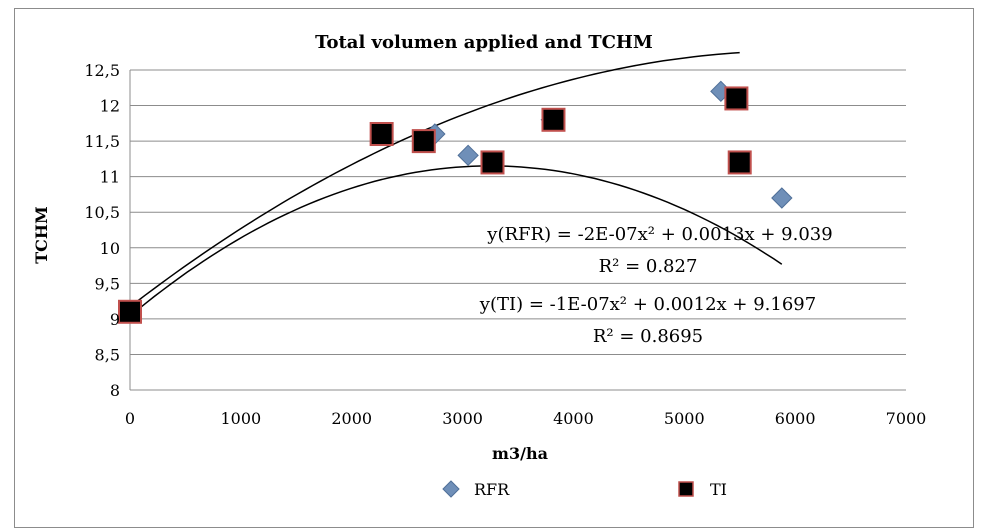  Describe the element at coordinates (906, 418) in the screenshot. I see `x-tick-label: 7000` at that location.